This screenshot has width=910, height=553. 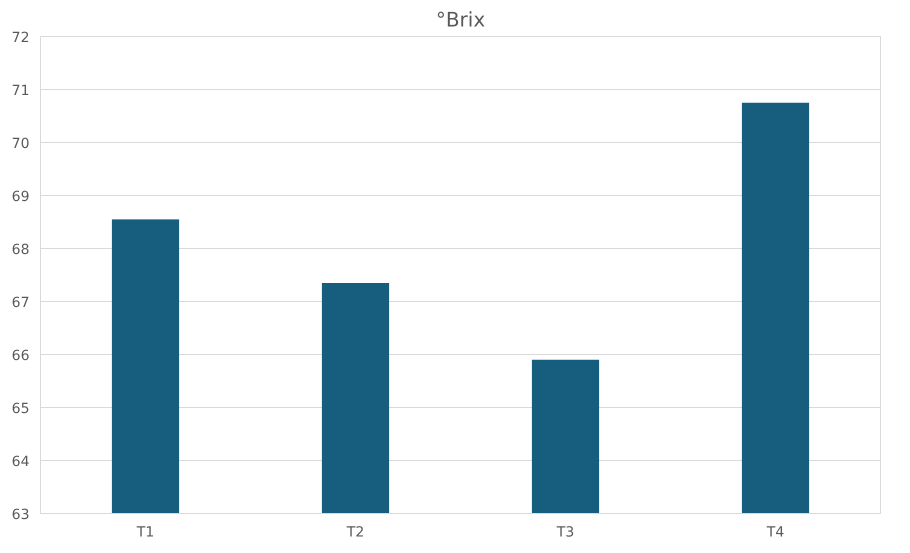 I want to click on x-tick-label: T4, so click(x=775, y=532).